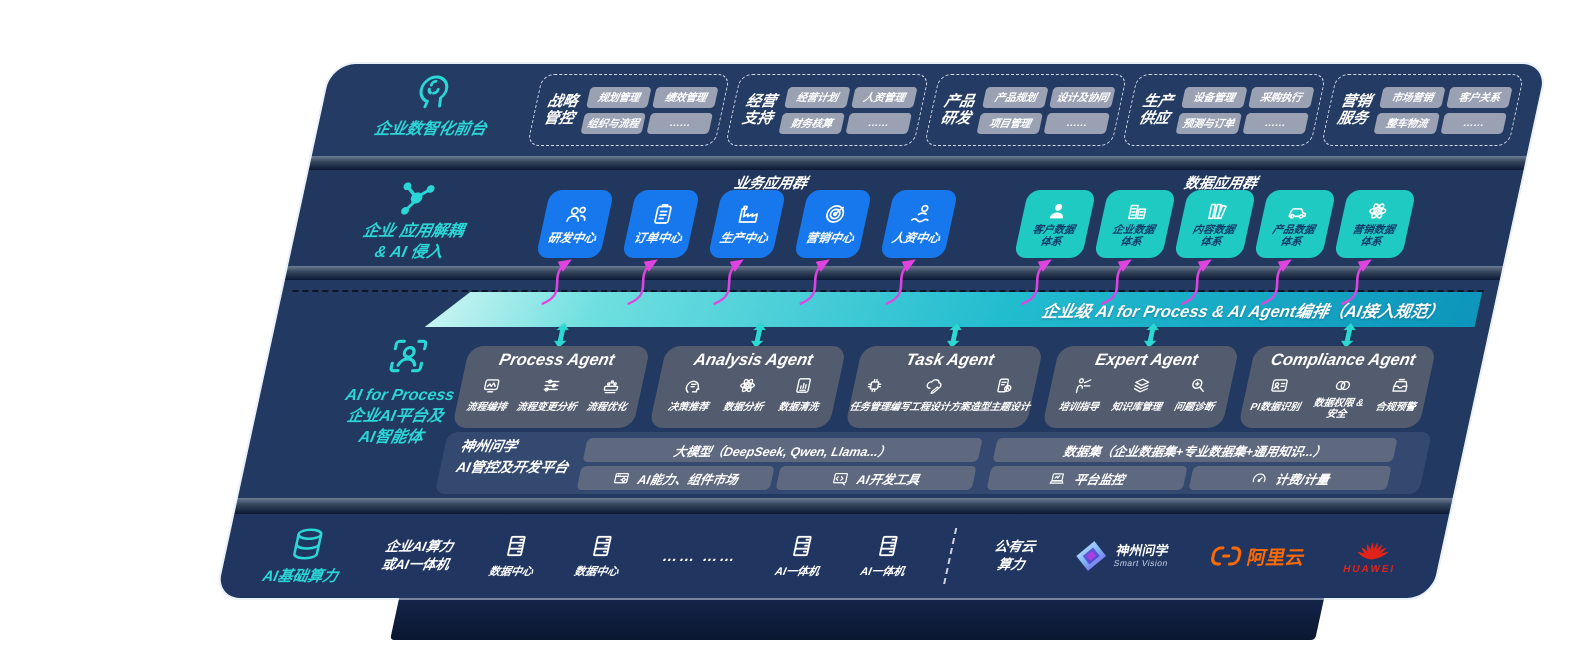  I want to click on data-box-content: 内容数据 体系, so click(1215, 224).